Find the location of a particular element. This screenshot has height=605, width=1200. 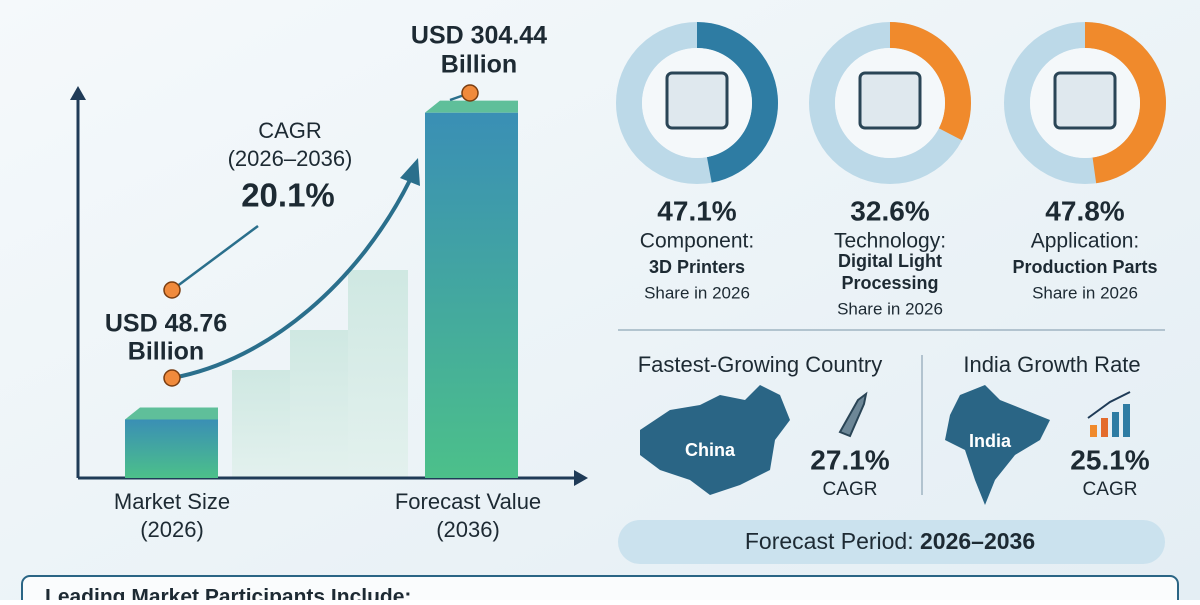

forecast-years: 2026–2036 is located at coordinates (977, 541).